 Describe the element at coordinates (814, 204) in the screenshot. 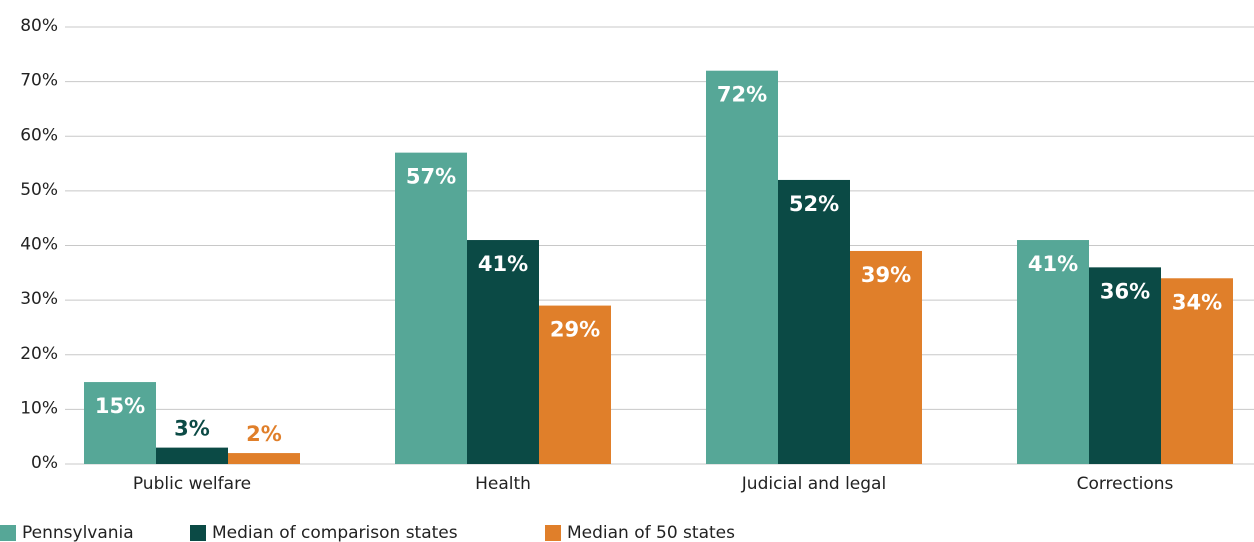

I see `value-label: 52%` at that location.